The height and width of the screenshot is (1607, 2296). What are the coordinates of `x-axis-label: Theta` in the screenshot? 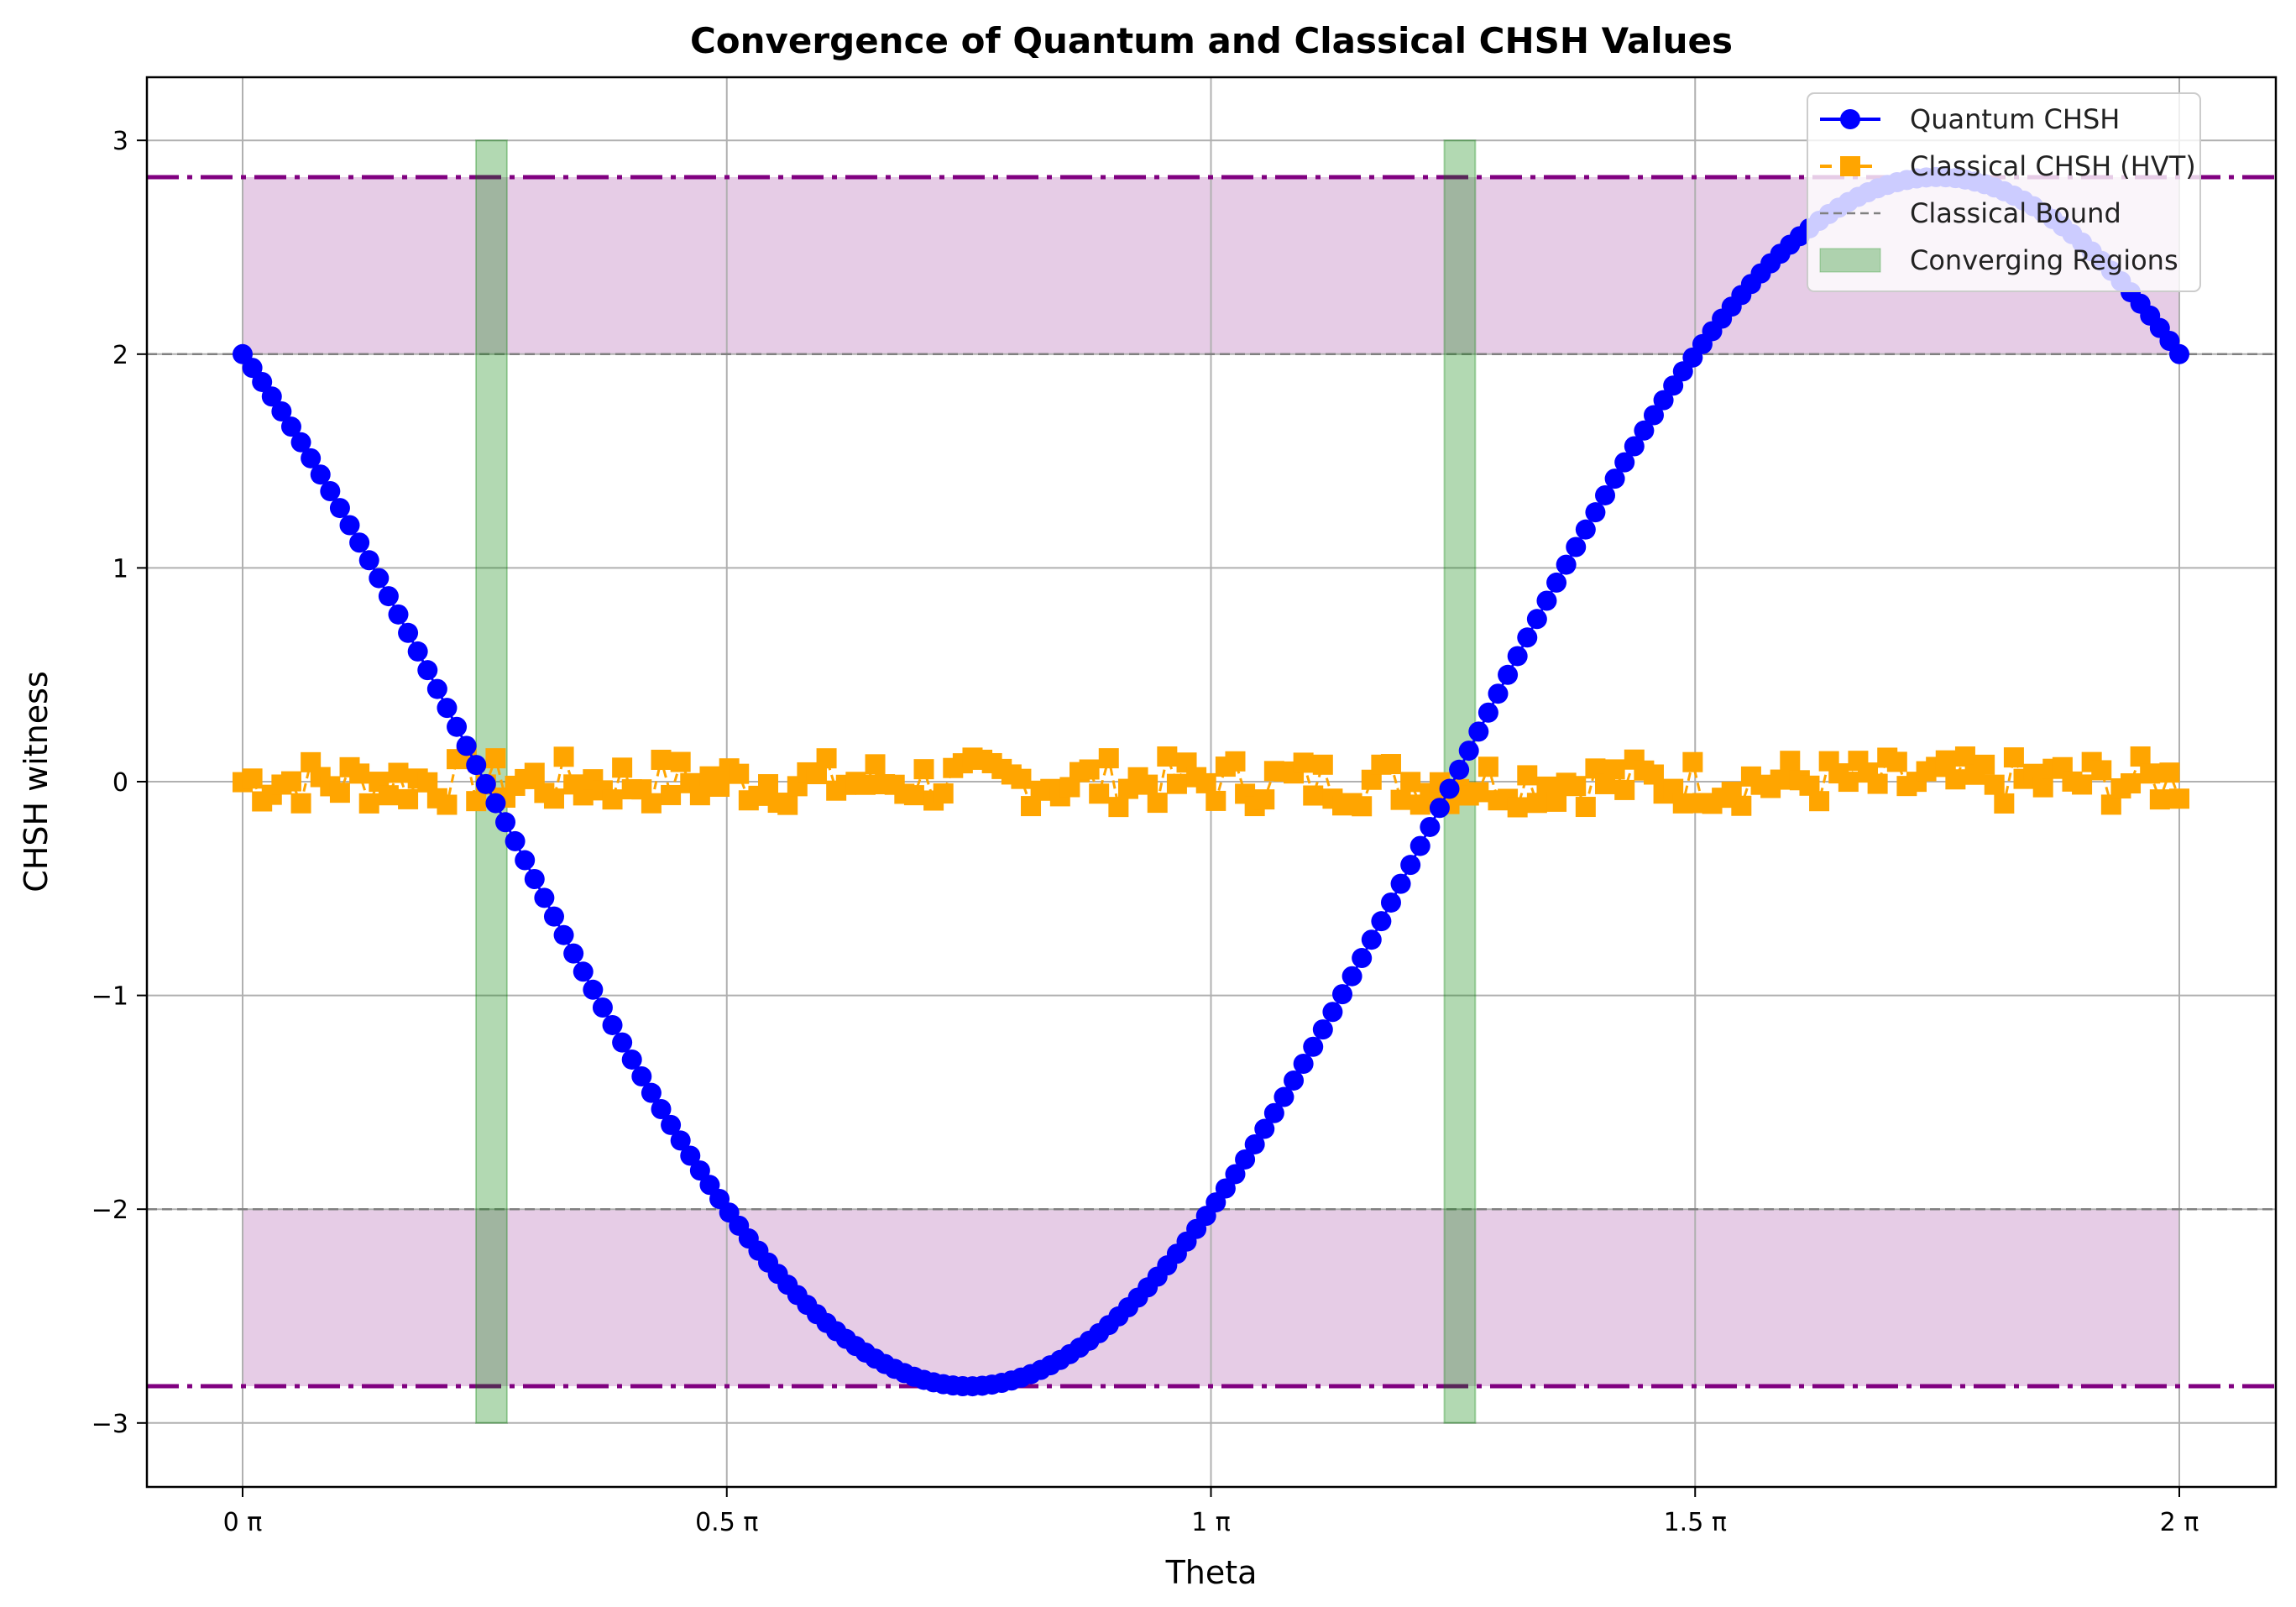 It's located at (1211, 1572).